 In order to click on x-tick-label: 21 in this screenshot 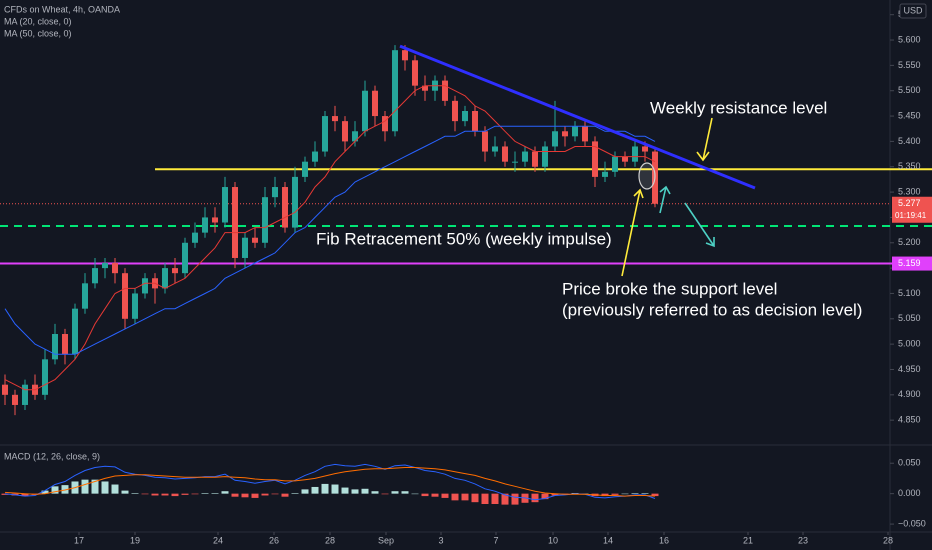, I will do `click(748, 540)`.